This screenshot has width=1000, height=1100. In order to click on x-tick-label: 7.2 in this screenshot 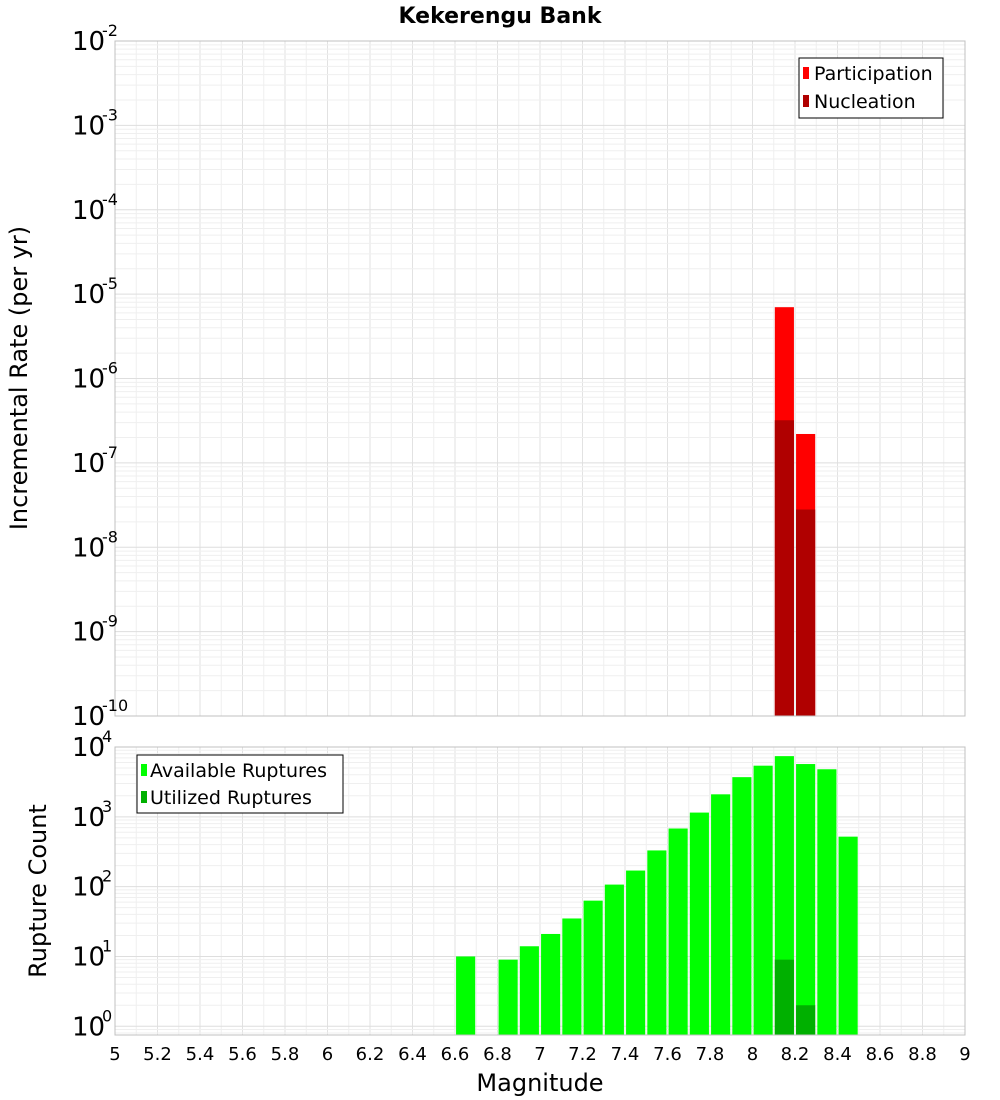, I will do `click(582, 1054)`.